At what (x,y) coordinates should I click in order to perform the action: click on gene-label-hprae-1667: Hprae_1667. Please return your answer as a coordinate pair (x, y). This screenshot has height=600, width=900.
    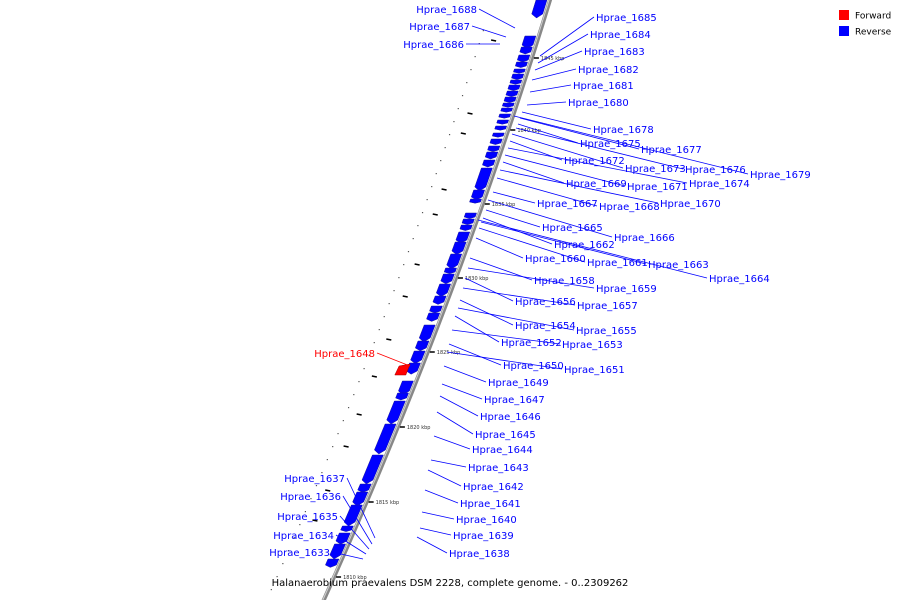
    Looking at the image, I should click on (567, 204).